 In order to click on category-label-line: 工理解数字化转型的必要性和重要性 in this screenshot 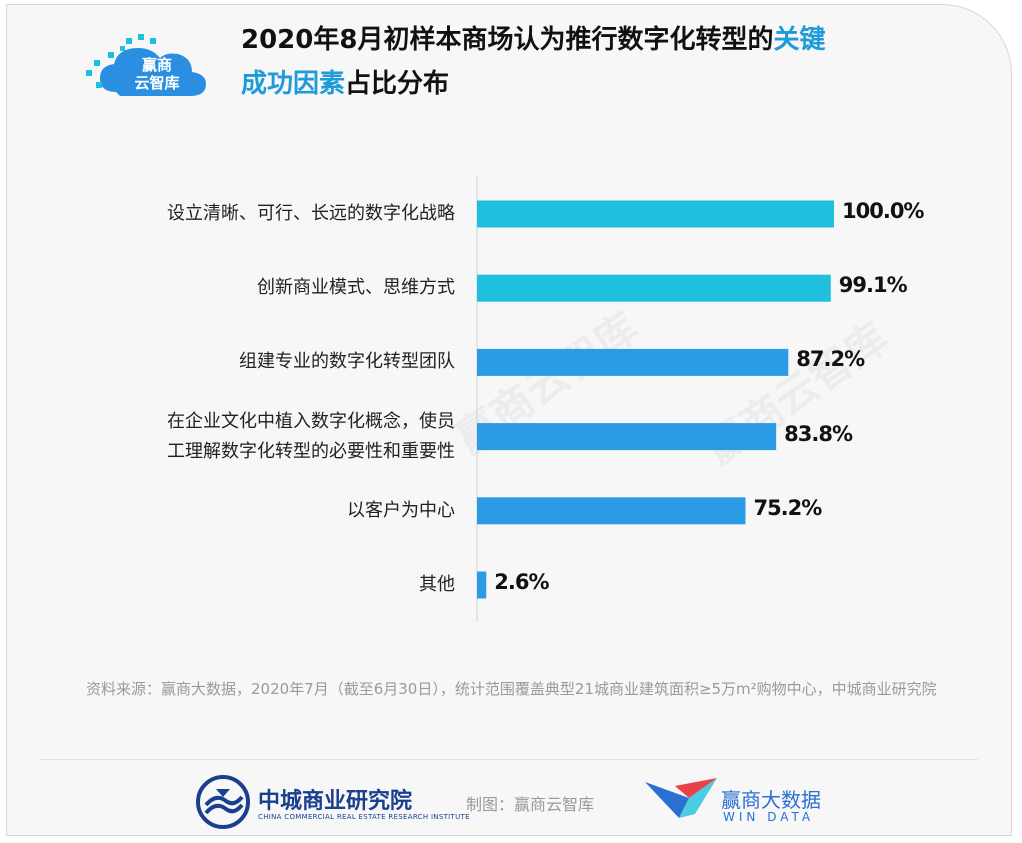, I will do `click(311, 451)`.